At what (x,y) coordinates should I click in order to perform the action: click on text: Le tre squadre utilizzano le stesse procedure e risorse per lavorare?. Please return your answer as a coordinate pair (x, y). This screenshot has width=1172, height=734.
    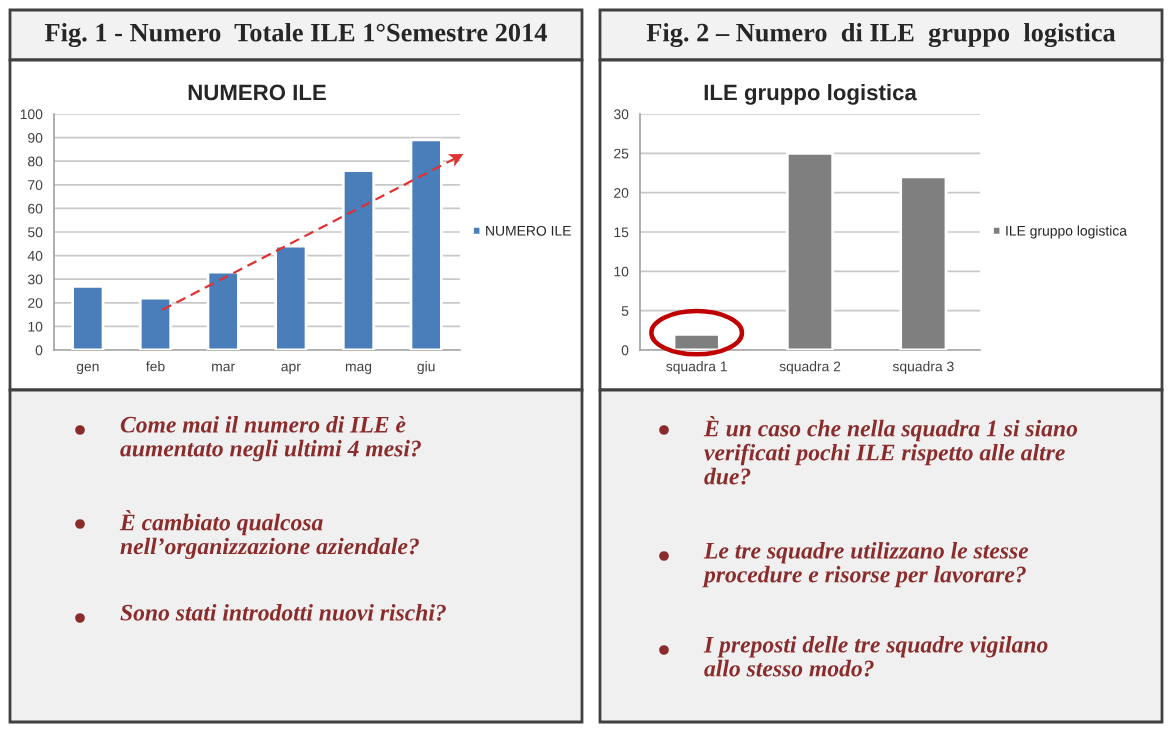
    Looking at the image, I should click on (865, 565).